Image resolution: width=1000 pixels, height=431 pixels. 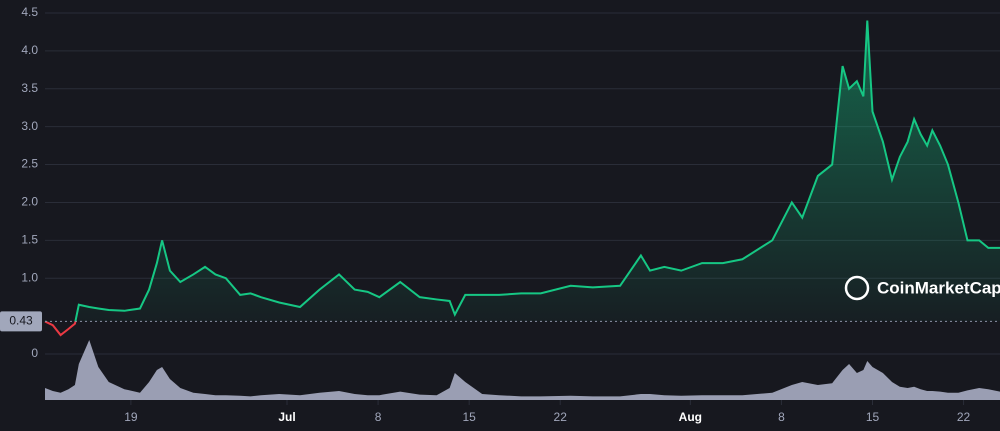 What do you see at coordinates (938, 287) in the screenshot?
I see `watermark-text: CoinMarketCap` at bounding box center [938, 287].